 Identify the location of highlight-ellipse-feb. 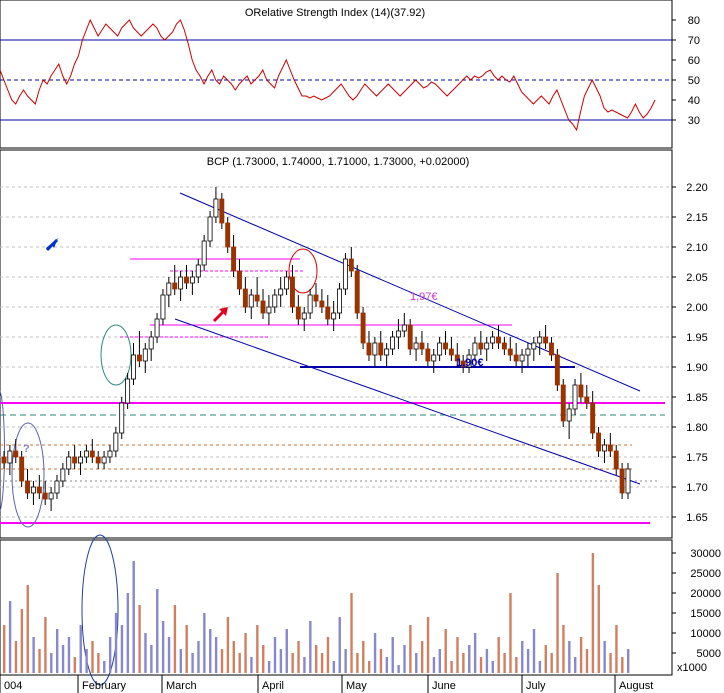
(116, 355).